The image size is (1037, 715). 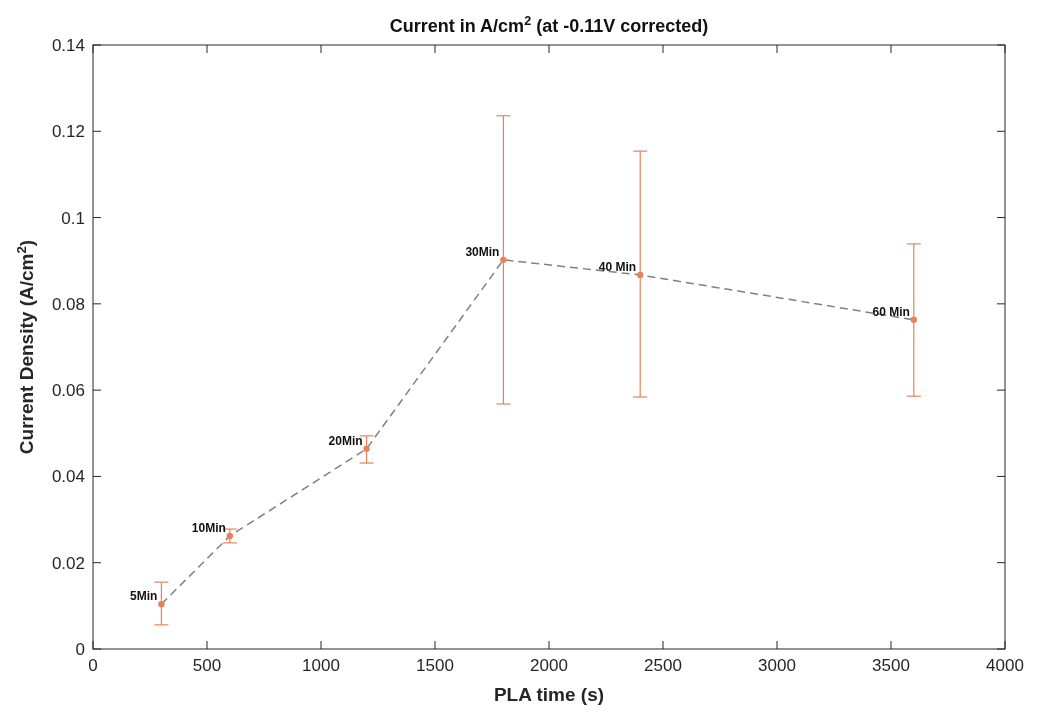 I want to click on x-tick-label: 2500, so click(x=663, y=665).